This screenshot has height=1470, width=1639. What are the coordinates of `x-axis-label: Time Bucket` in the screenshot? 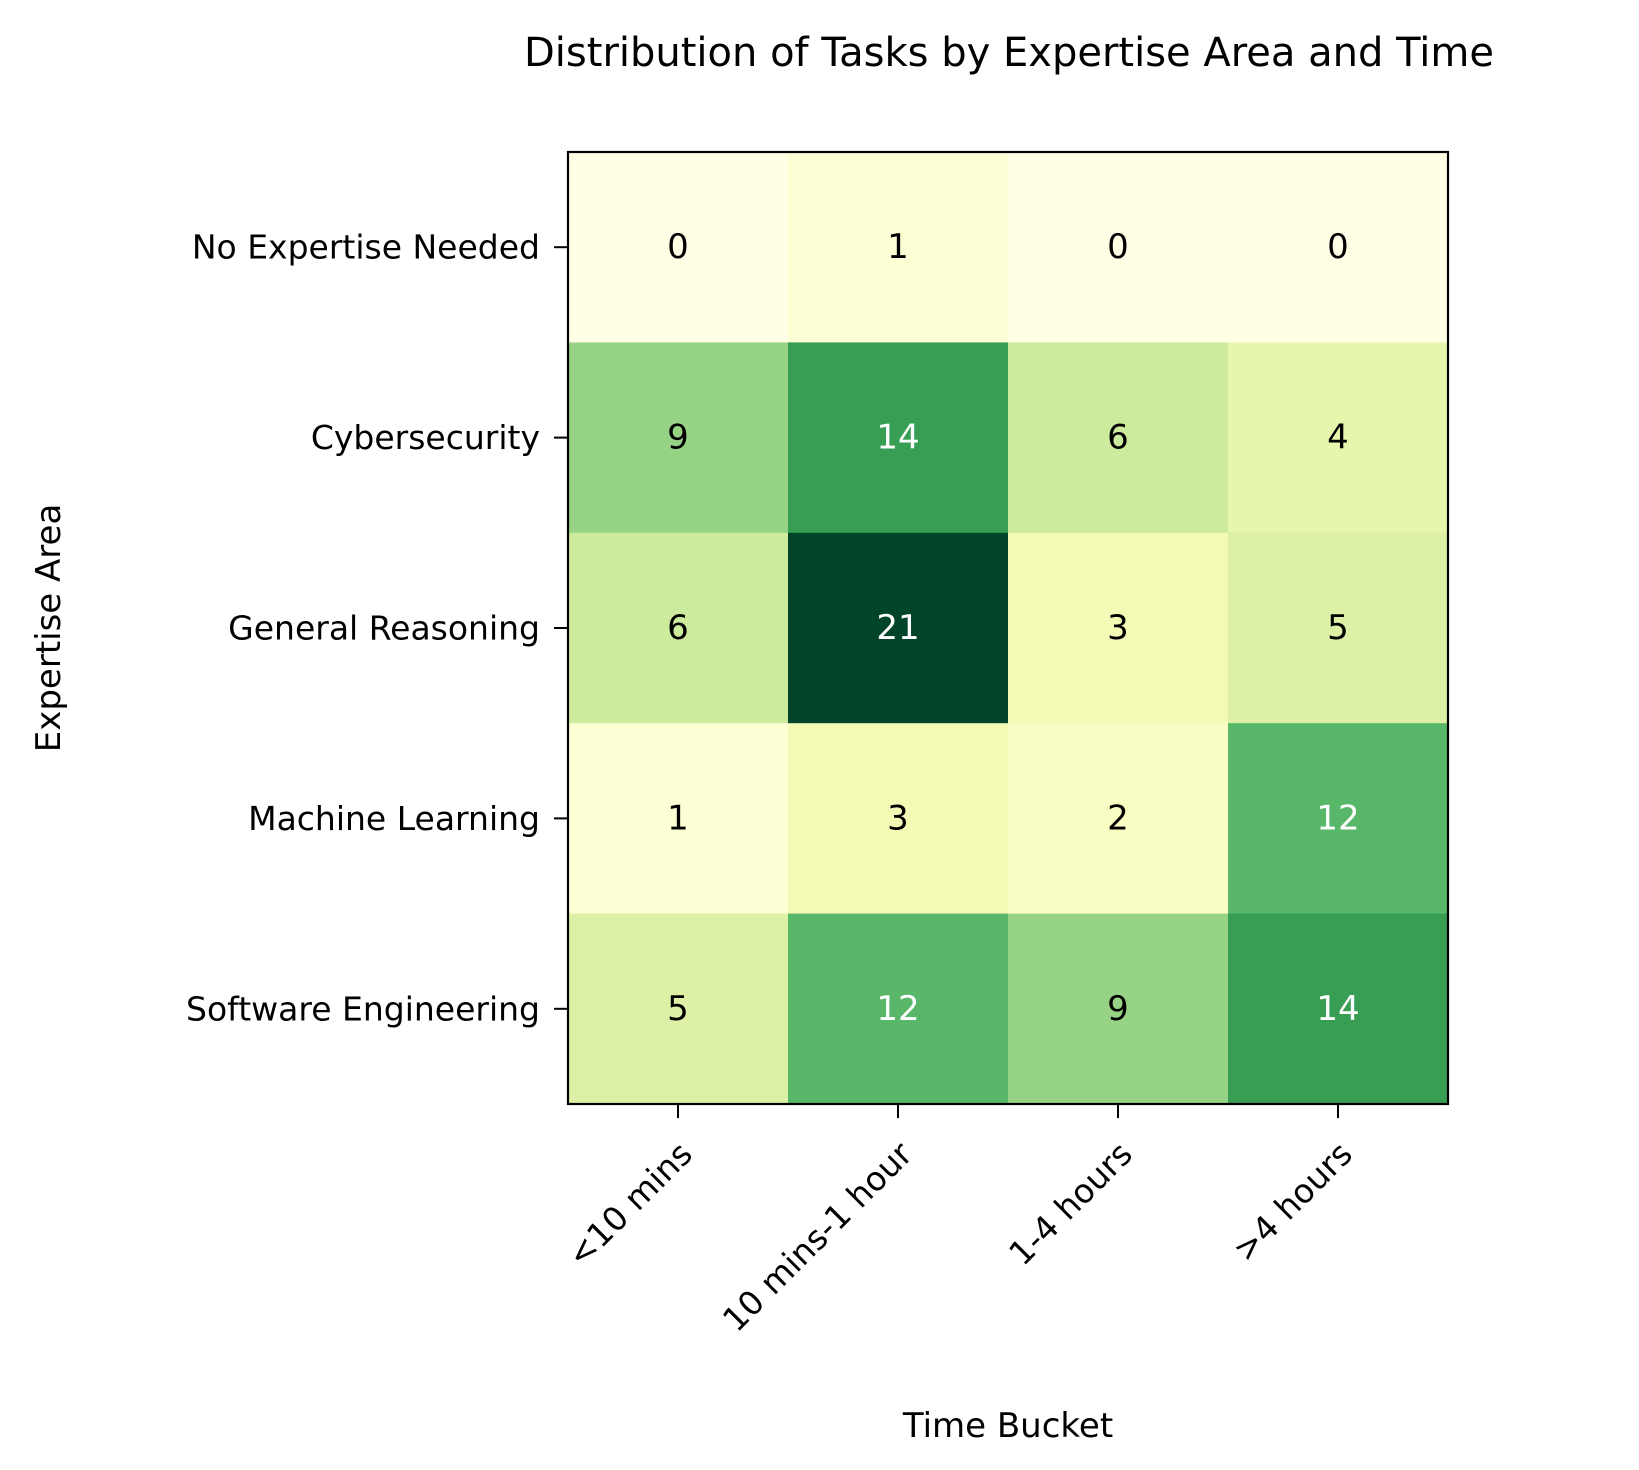 It's located at (1007, 1426).